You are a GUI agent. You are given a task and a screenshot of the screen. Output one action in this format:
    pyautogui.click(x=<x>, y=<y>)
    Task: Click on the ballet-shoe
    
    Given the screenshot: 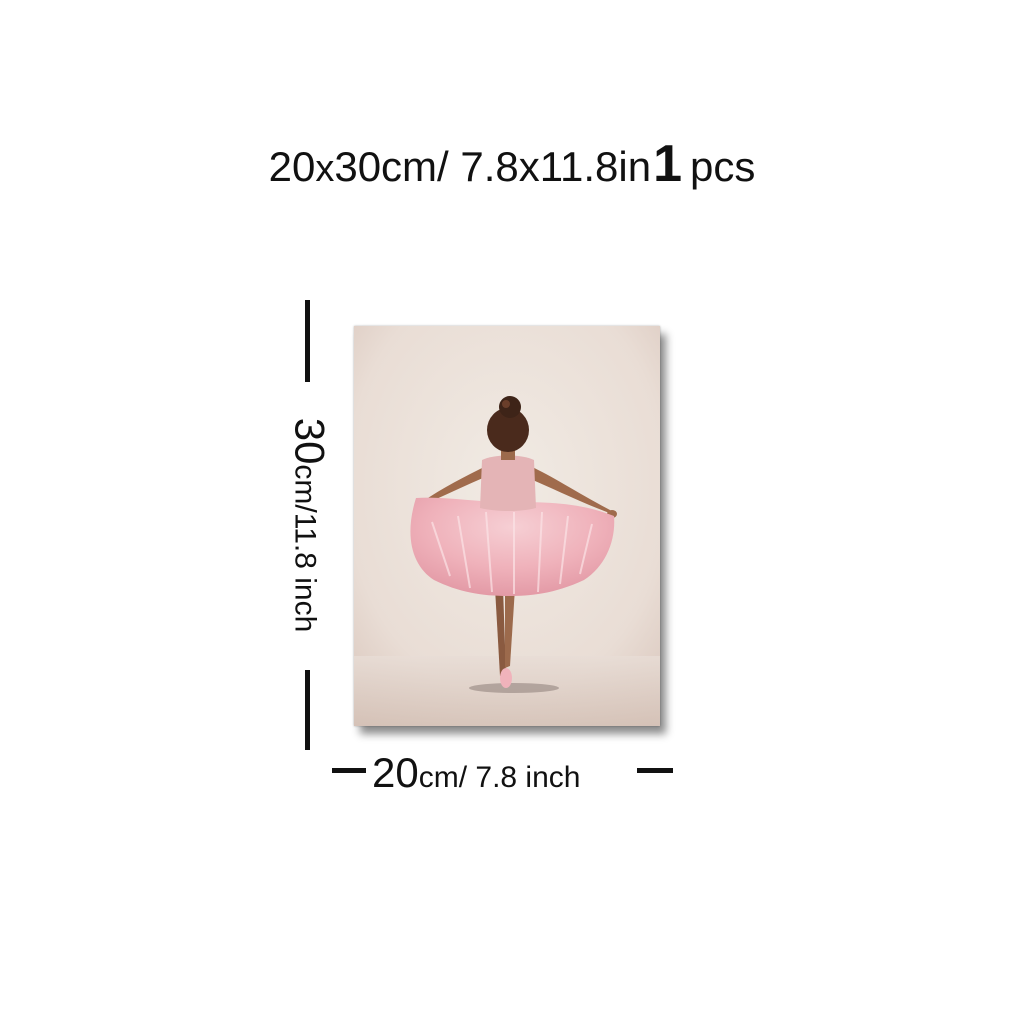 What is the action you would take?
    pyautogui.click(x=506, y=678)
    